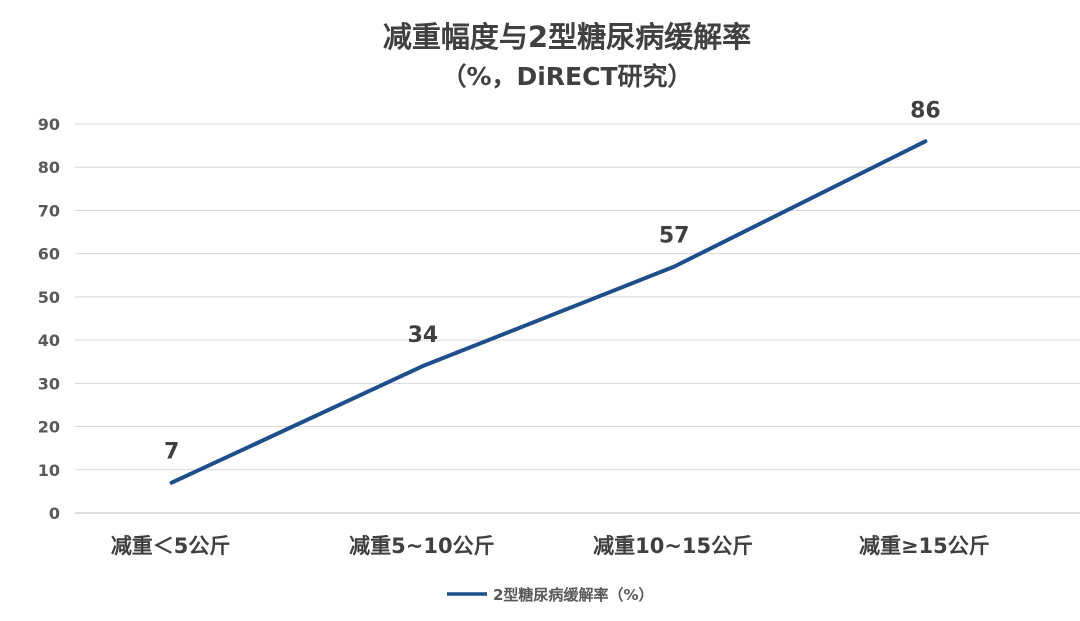 This screenshot has height=621, width=1080. What do you see at coordinates (924, 546) in the screenshot?
I see `x-category-label: 减重≥15公斤` at bounding box center [924, 546].